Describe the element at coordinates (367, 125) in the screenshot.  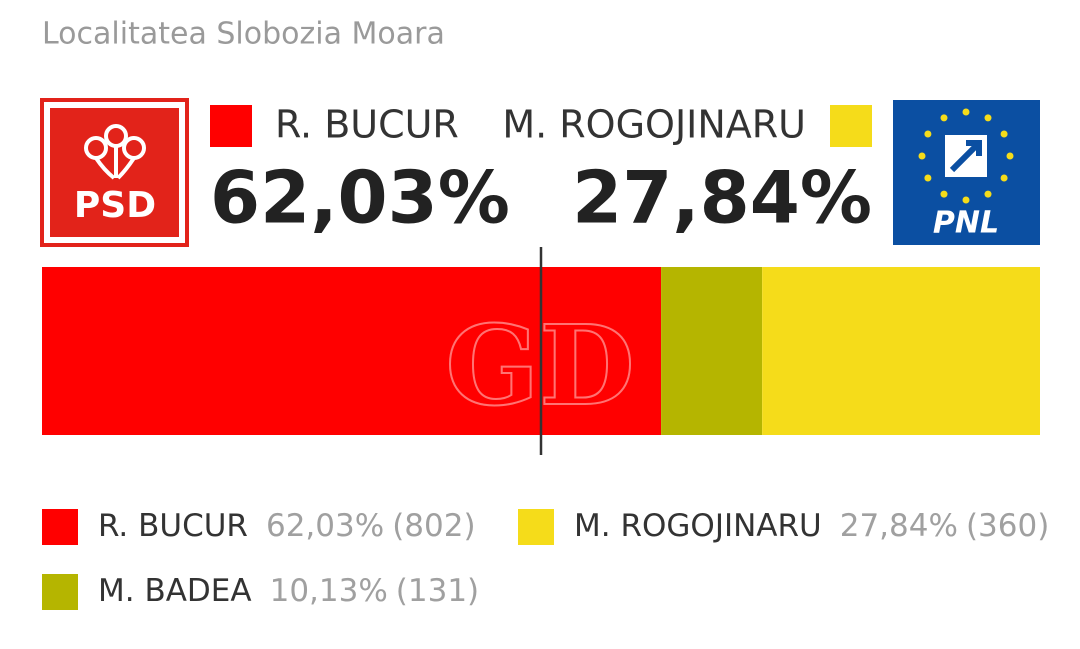
I see `candidate-name: R. BUCUR` at that location.